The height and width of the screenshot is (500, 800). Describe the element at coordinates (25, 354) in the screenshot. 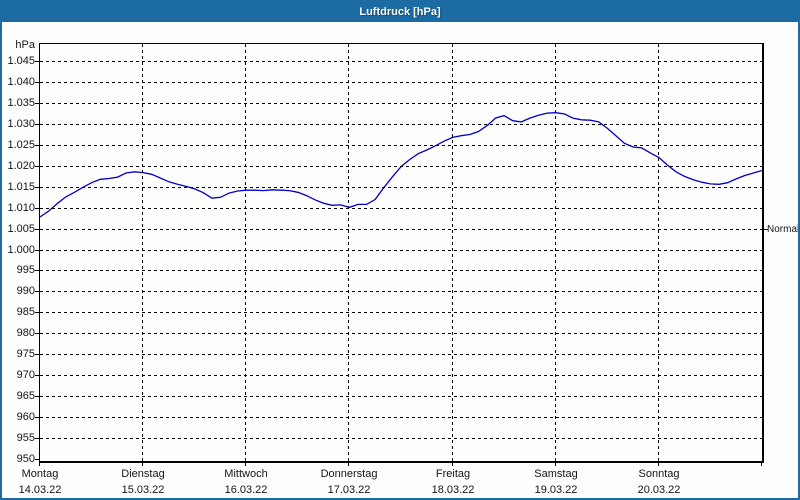

I see `y-tick-label: 975` at that location.